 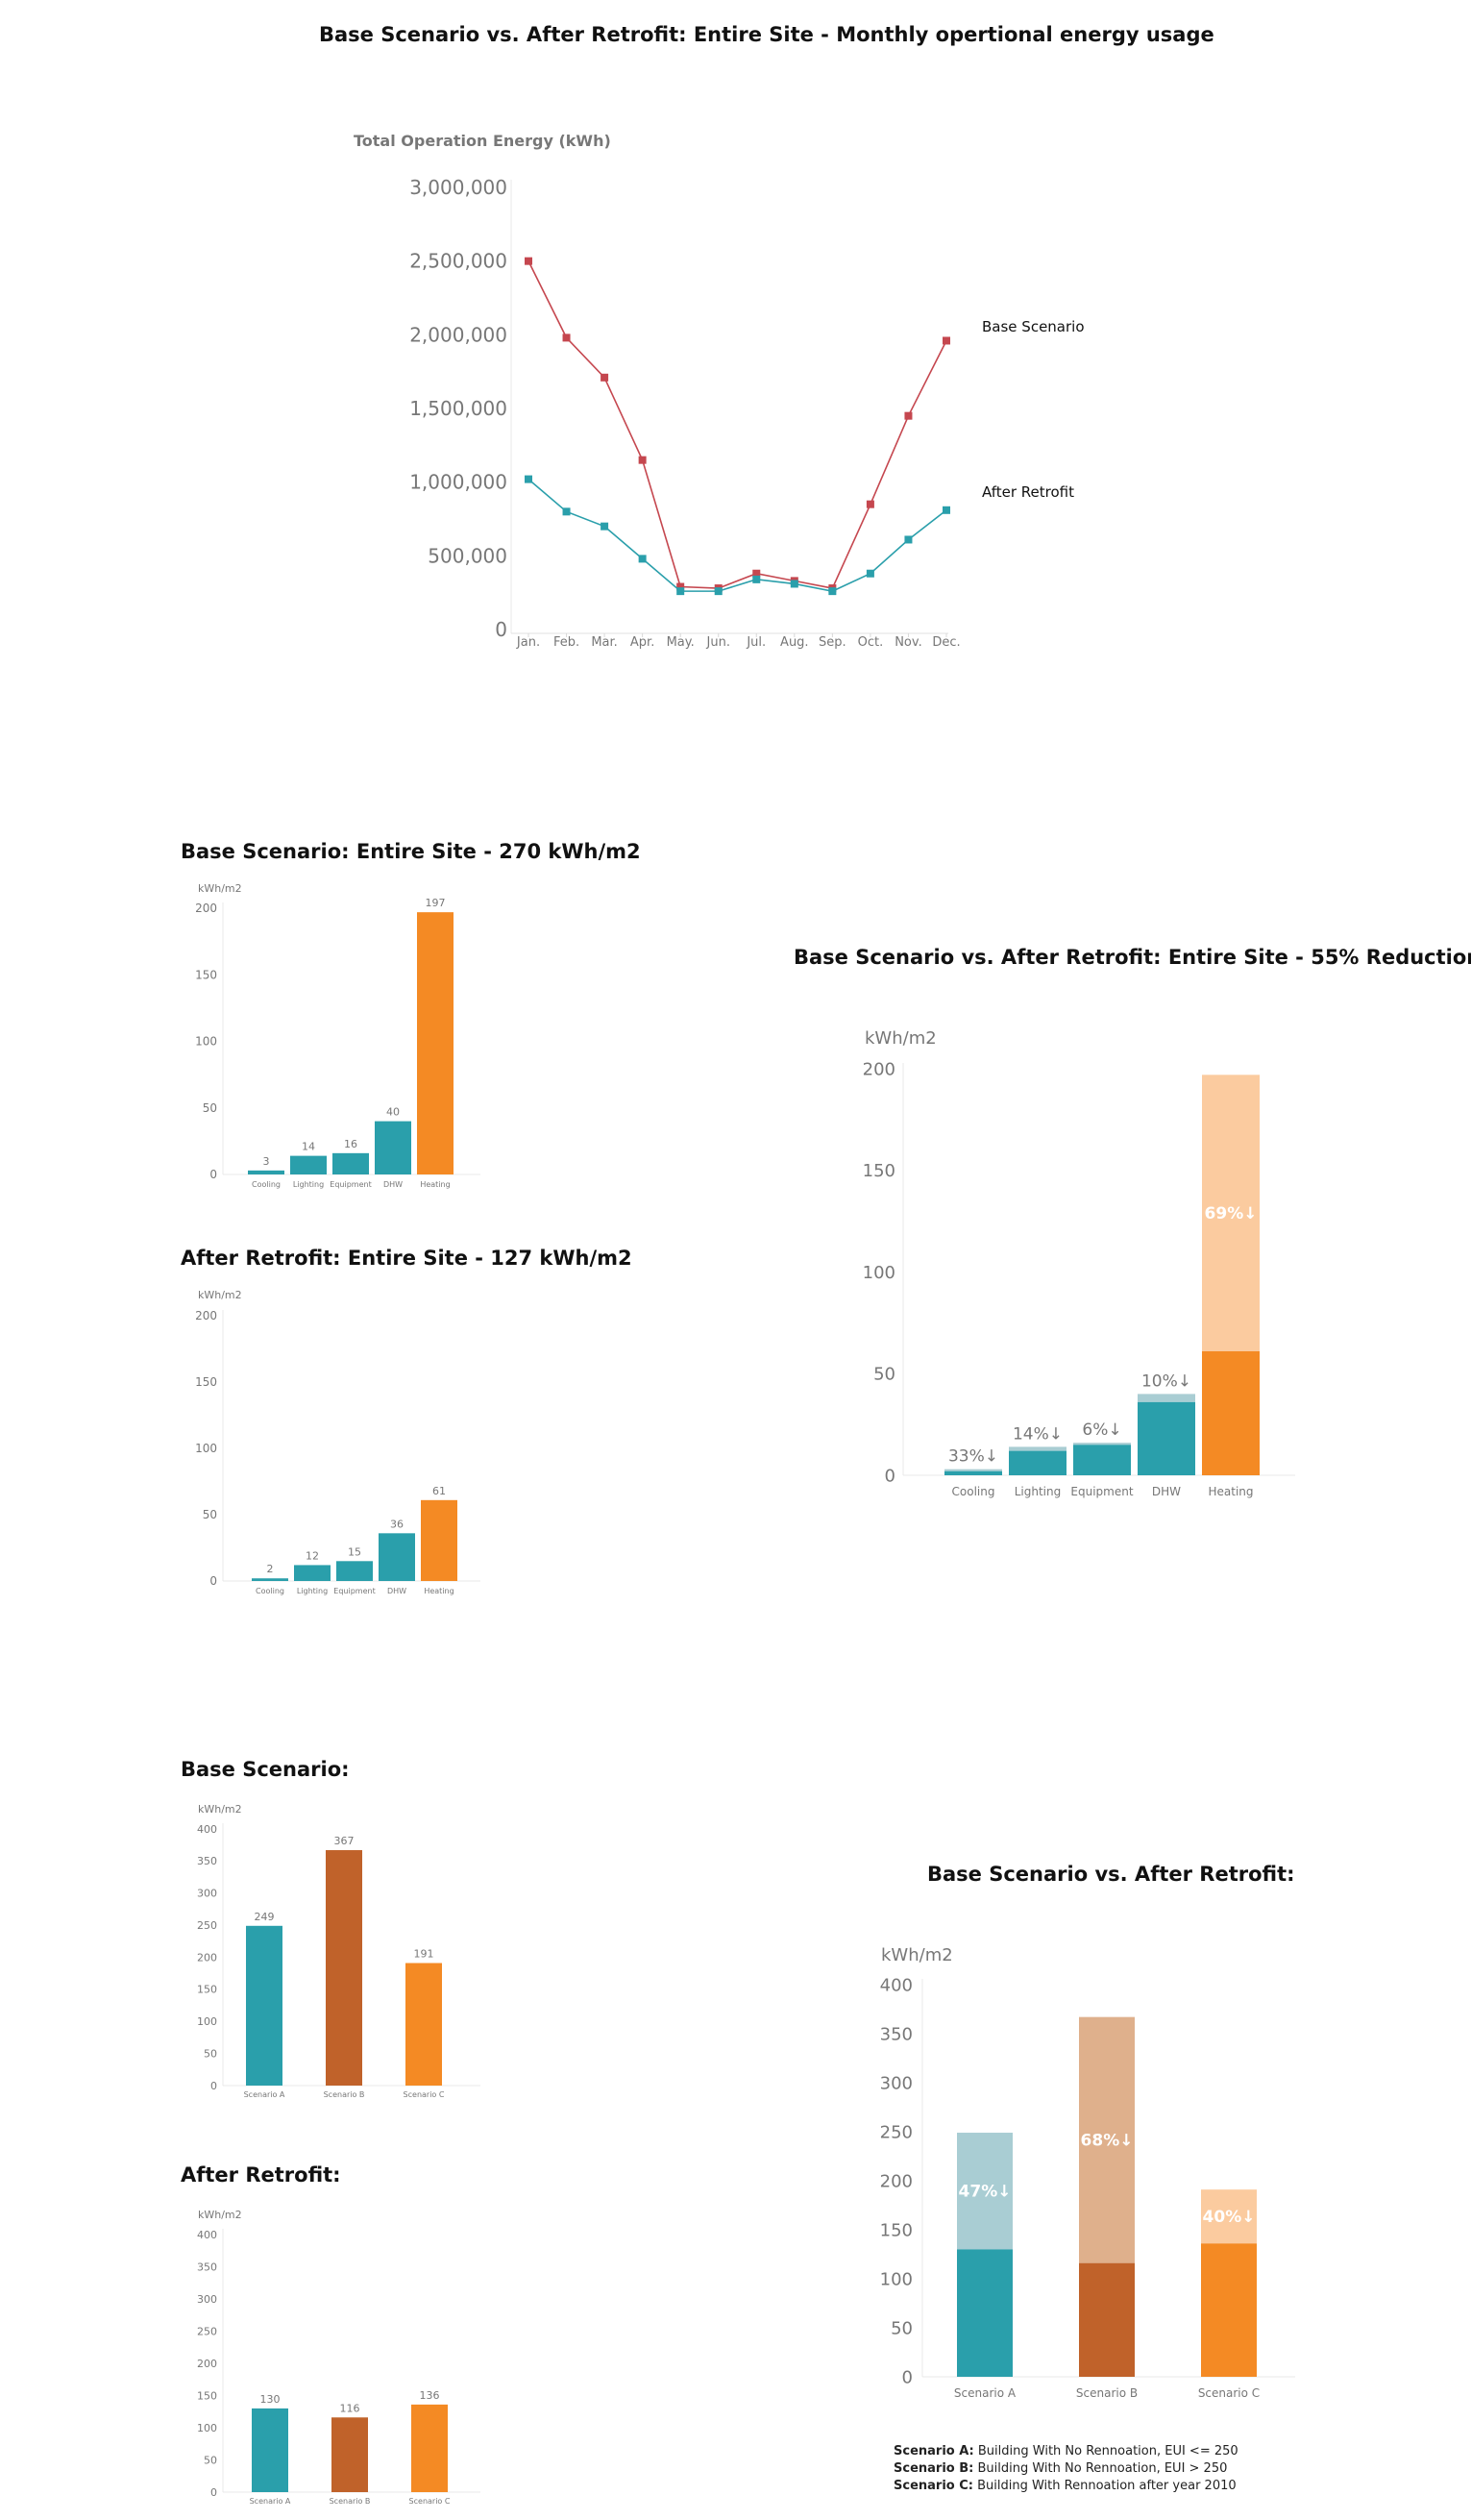 I want to click on base_scen-value-label: 367, so click(x=344, y=1841).